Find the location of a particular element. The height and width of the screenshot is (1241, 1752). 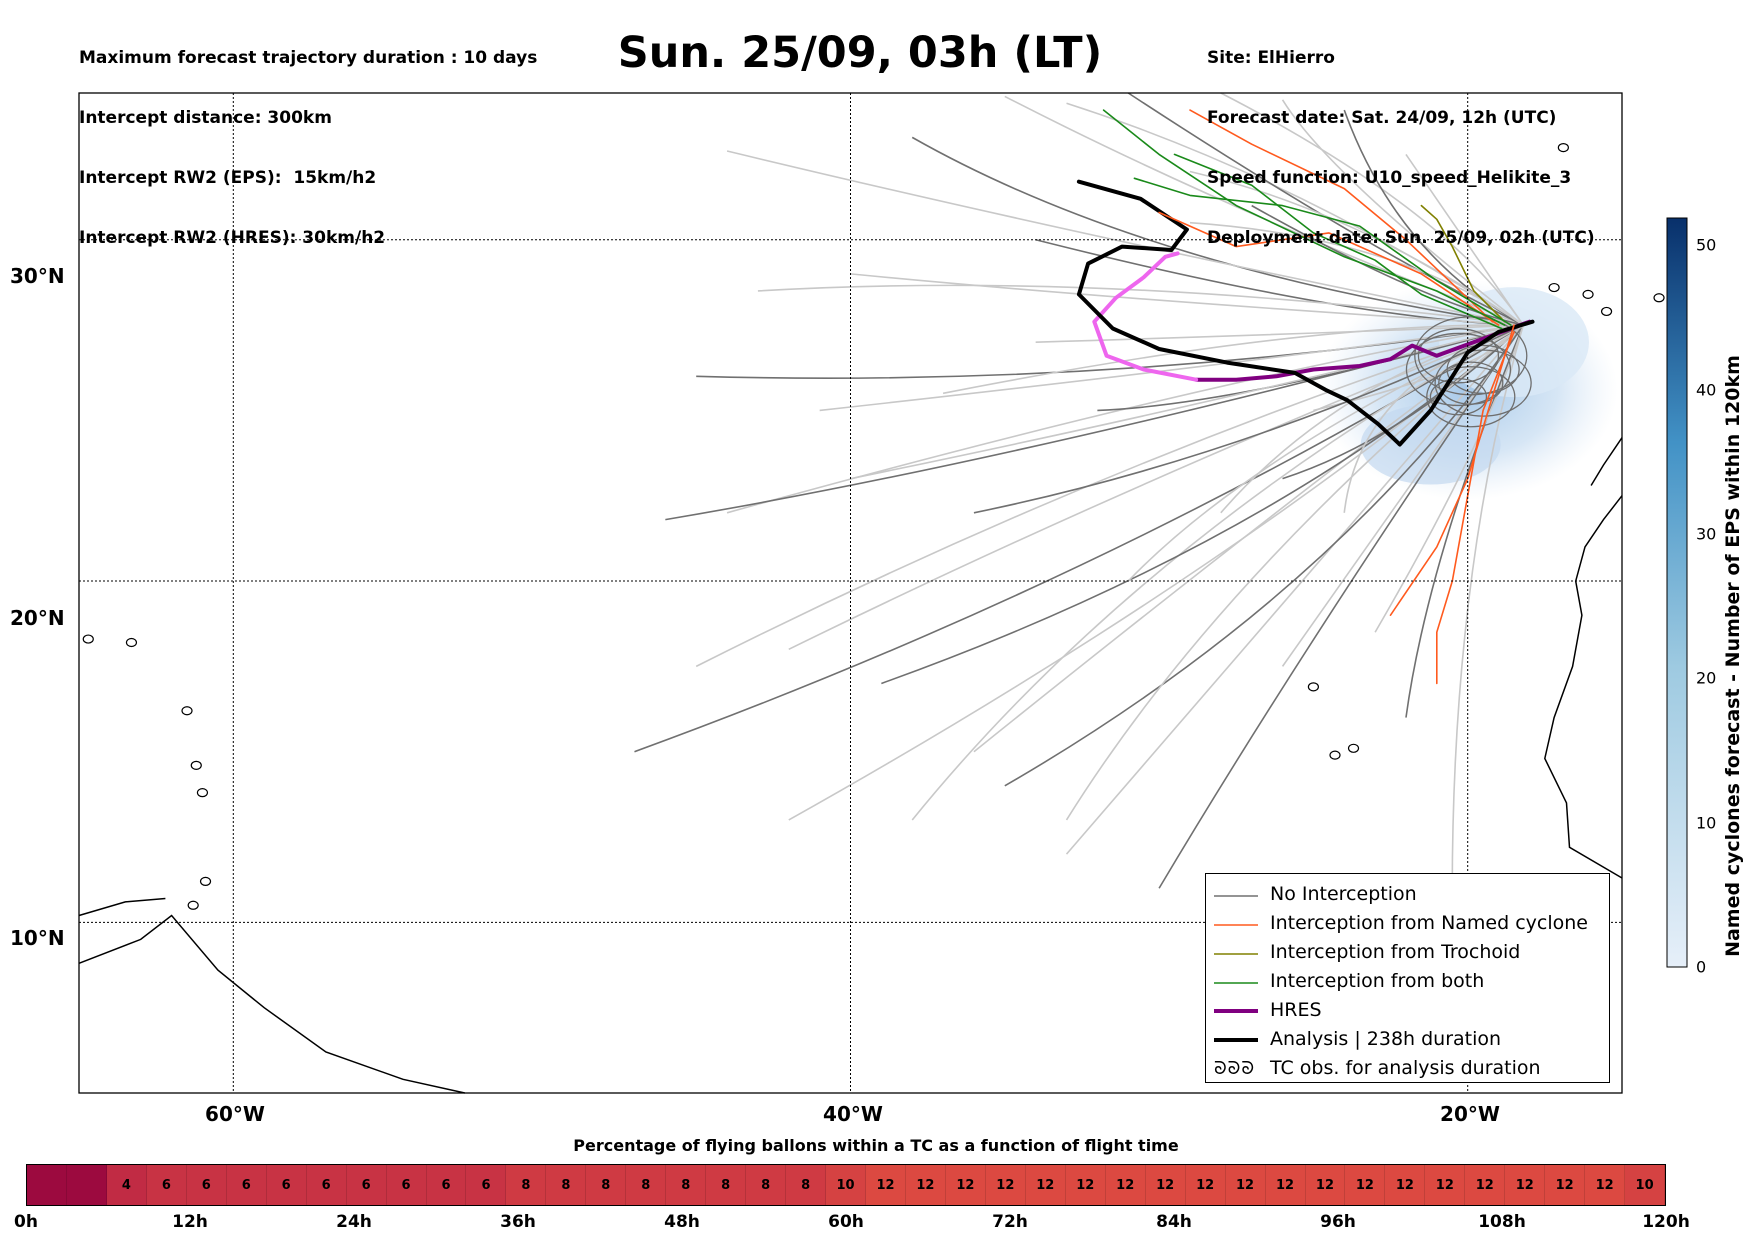

legend-item: No Interception is located at coordinates (1407, 894).